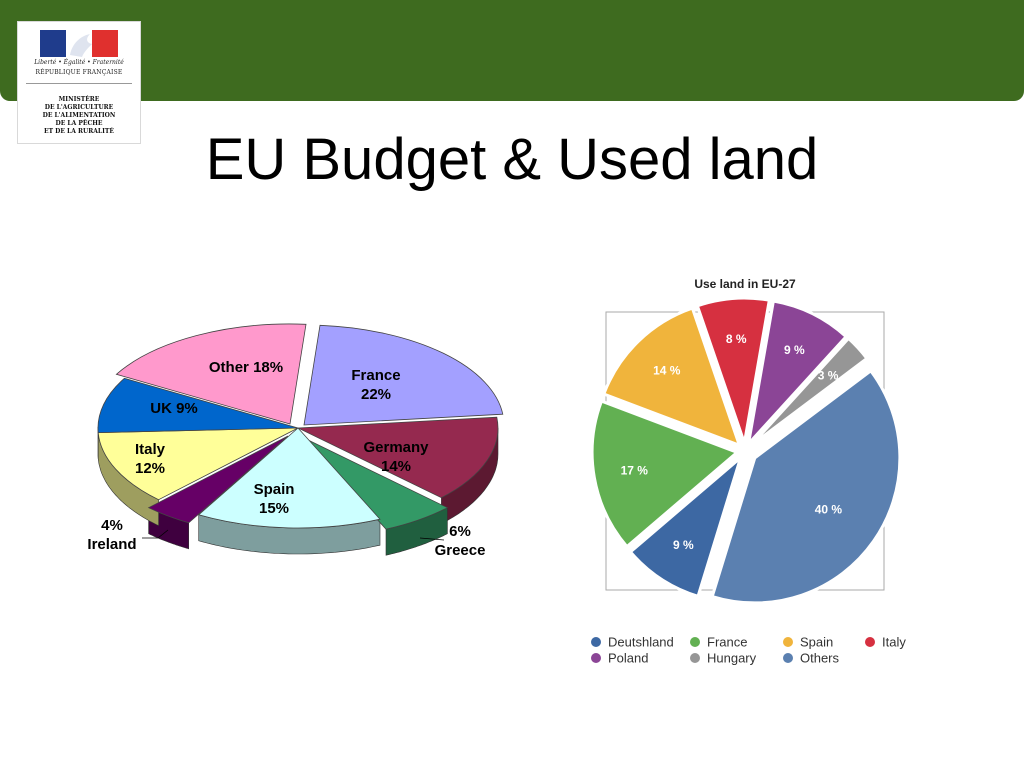  I want to click on legend-label-spain: Spain, so click(816, 642).